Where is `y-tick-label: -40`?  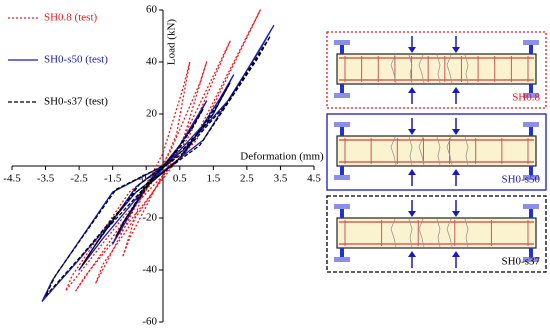
y-tick-label: -40 is located at coordinates (149, 270).